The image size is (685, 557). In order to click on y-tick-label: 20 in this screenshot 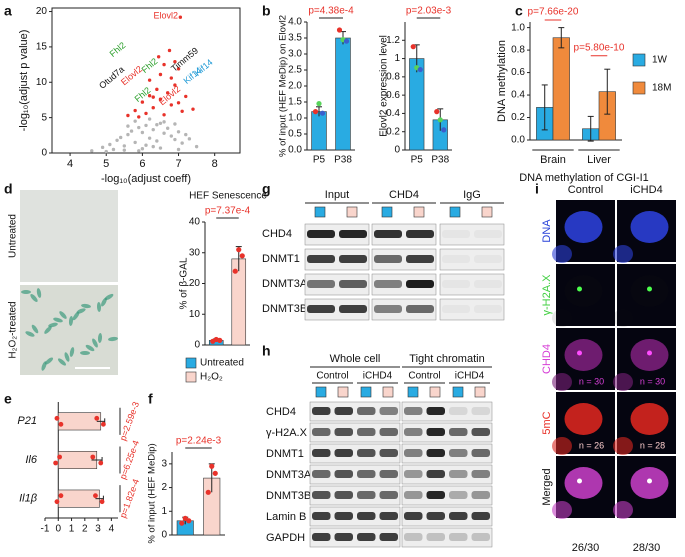, I will do `click(195, 283)`.